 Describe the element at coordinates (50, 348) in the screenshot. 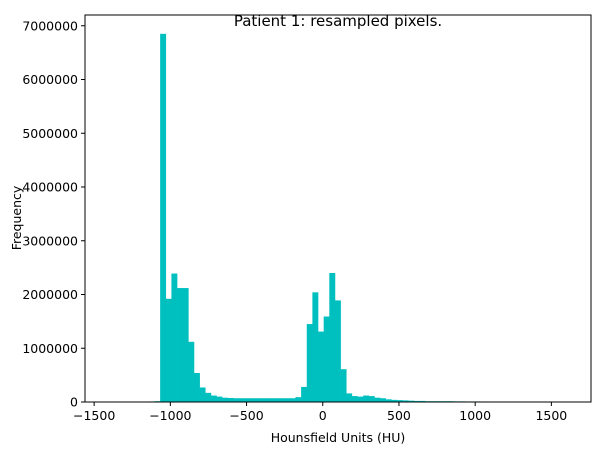

I see `y-tick-label: 1000000` at that location.